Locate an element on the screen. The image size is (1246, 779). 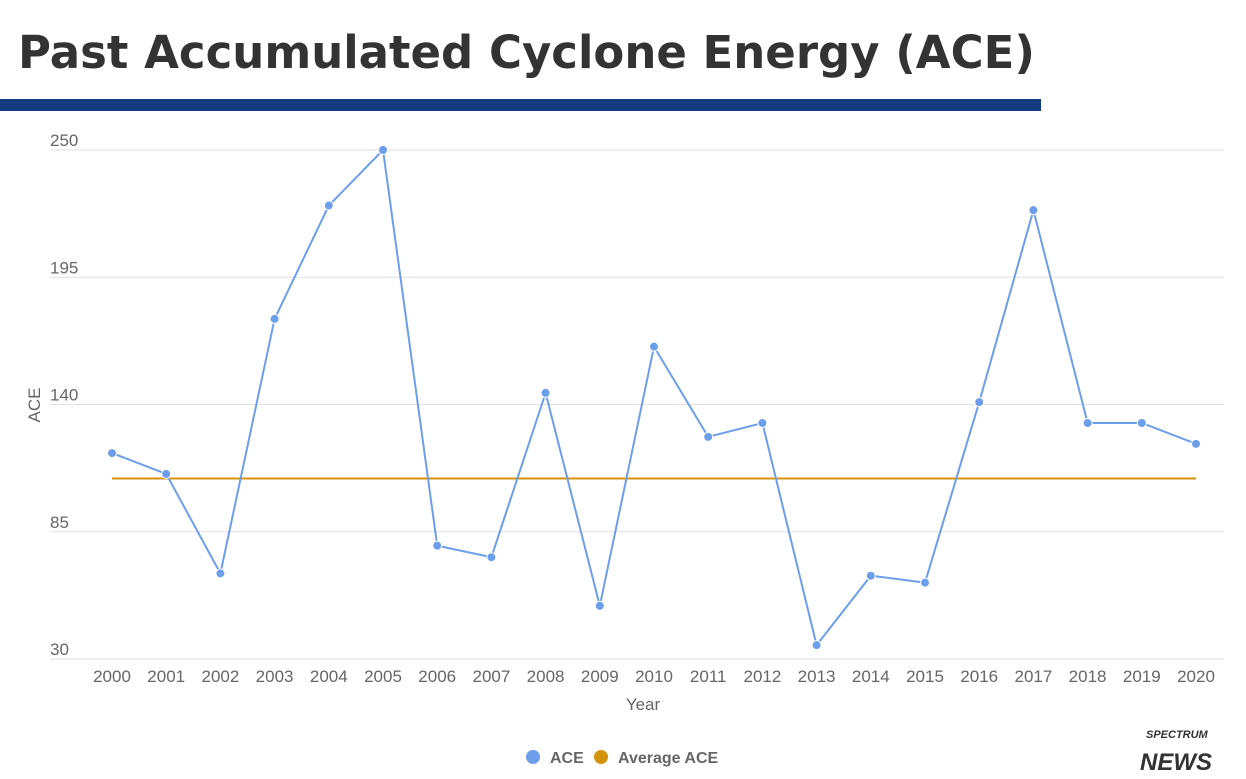
y-tick-label: 250 is located at coordinates (64, 140).